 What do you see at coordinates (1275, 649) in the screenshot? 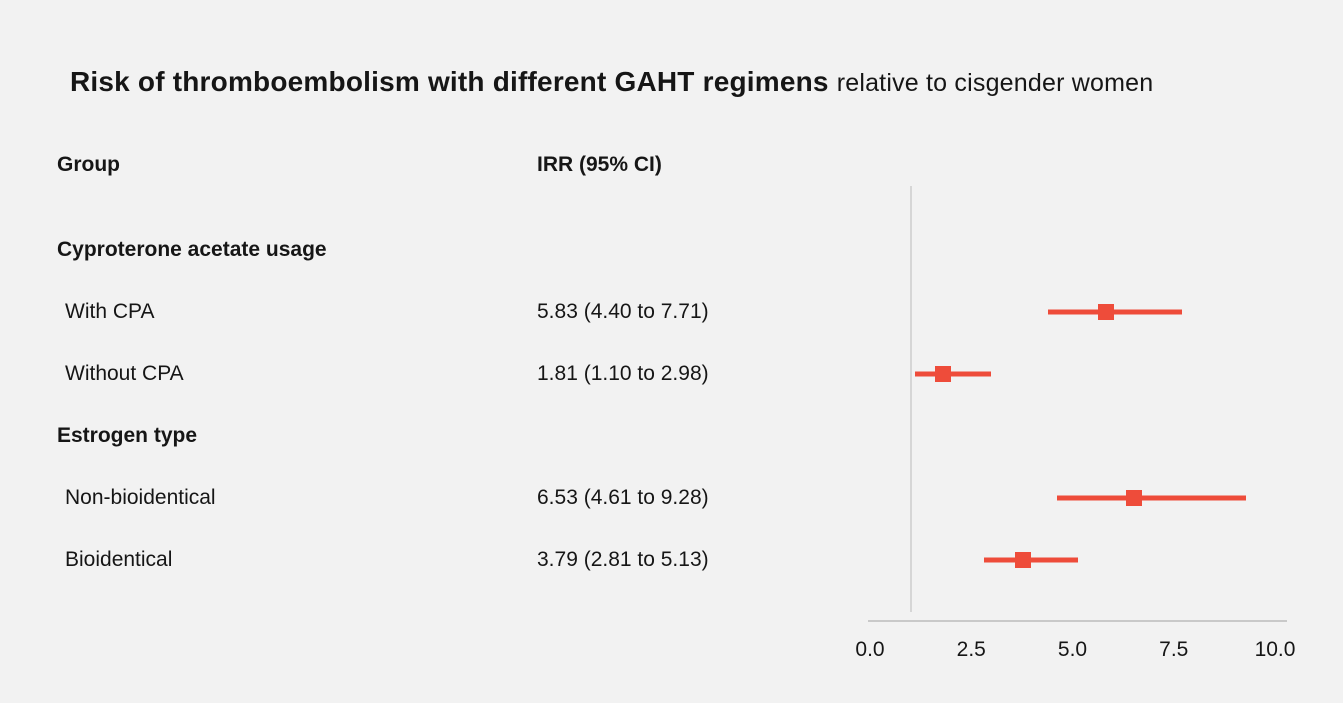
I see `x-tick-label: 10.0` at bounding box center [1275, 649].